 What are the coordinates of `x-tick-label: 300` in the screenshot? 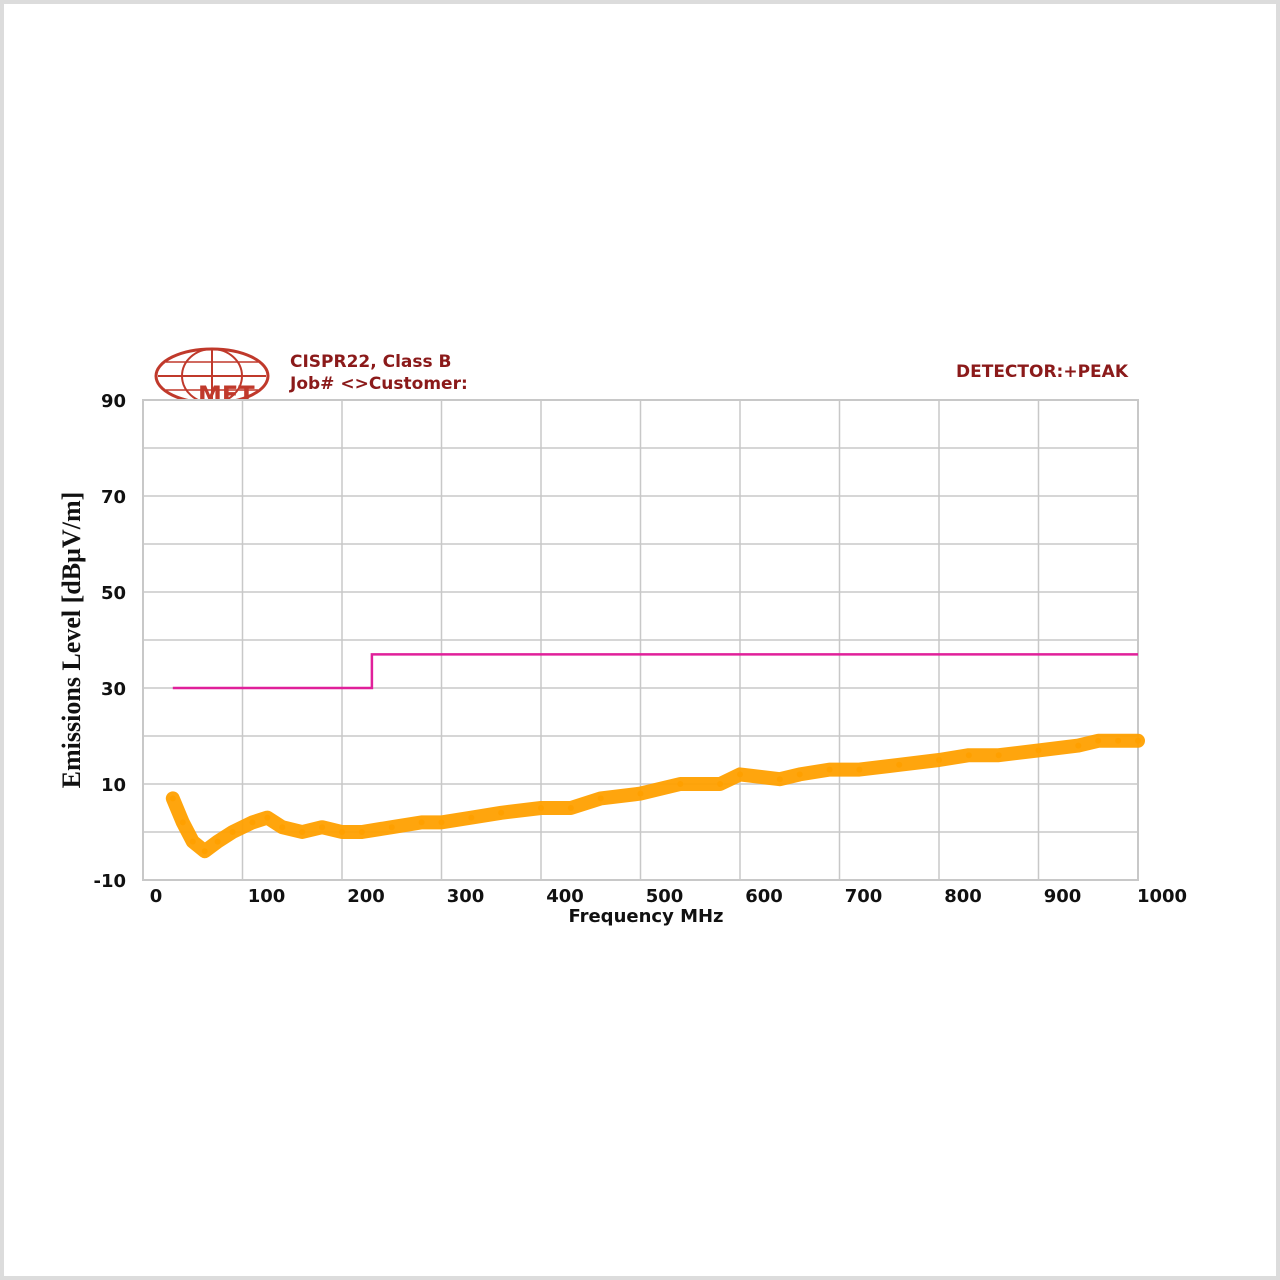 It's located at (466, 896).